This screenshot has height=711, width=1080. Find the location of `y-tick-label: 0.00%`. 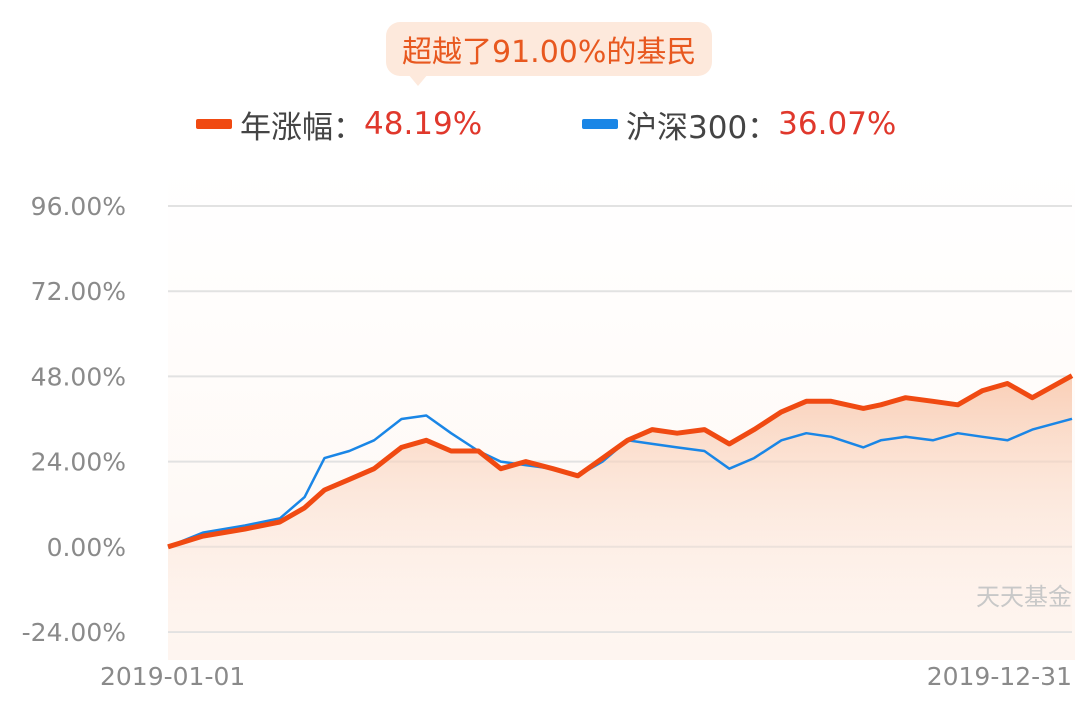

y-tick-label: 0.00% is located at coordinates (86, 547).